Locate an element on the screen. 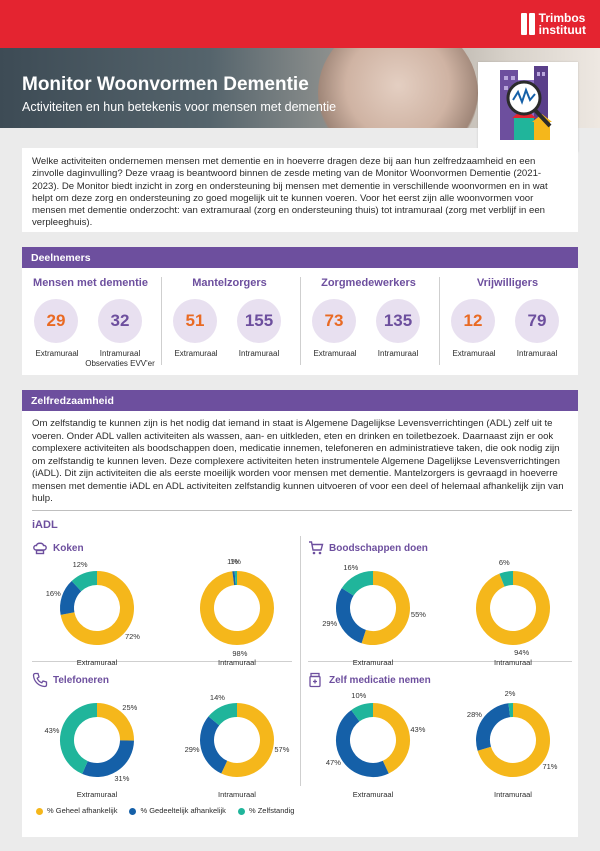  donut-intramuraal: Intramuraal 98% 1% 1% is located at coordinates (237, 613).